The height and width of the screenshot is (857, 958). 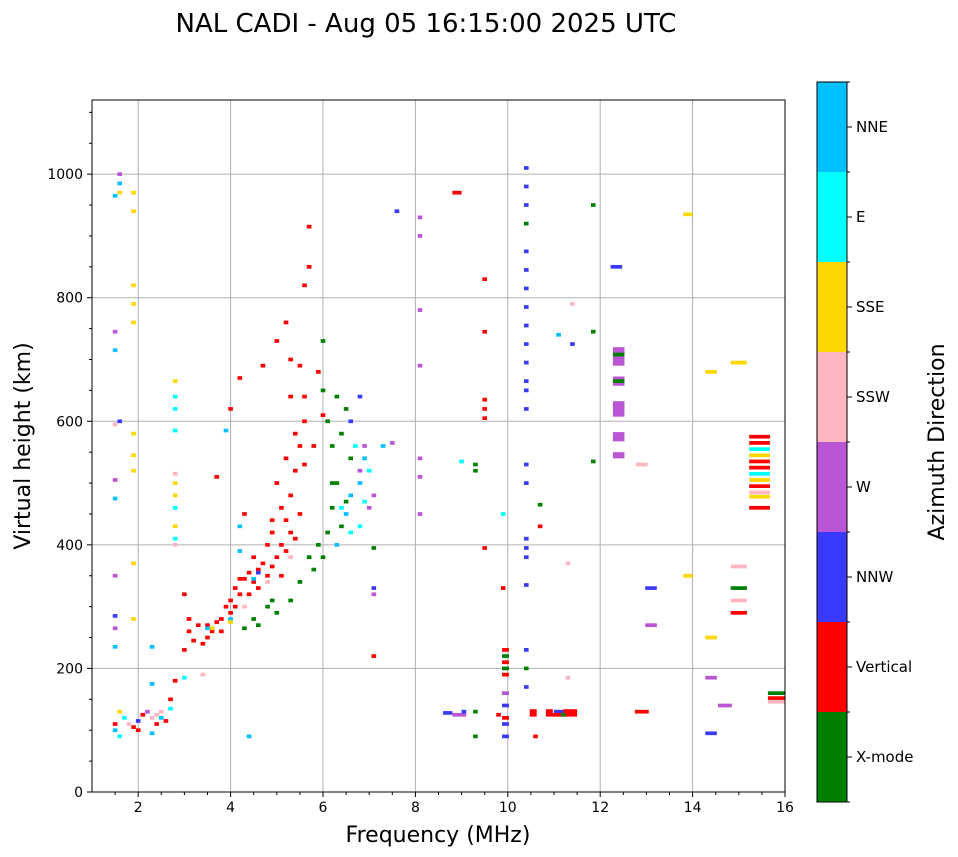 What do you see at coordinates (785, 808) in the screenshot?
I see `x-tick-label: 16` at bounding box center [785, 808].